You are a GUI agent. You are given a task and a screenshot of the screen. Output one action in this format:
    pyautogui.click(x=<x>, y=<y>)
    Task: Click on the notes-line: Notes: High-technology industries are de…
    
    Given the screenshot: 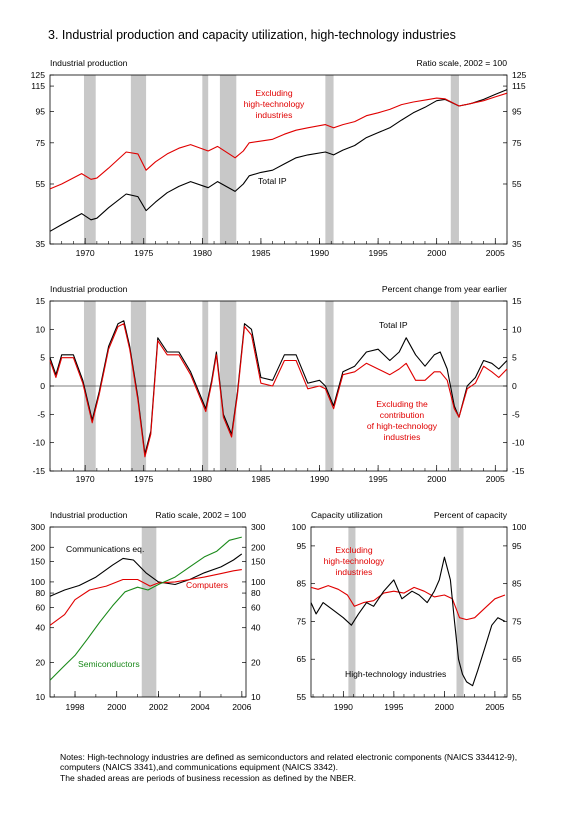 What is the action you would take?
    pyautogui.click(x=289, y=757)
    